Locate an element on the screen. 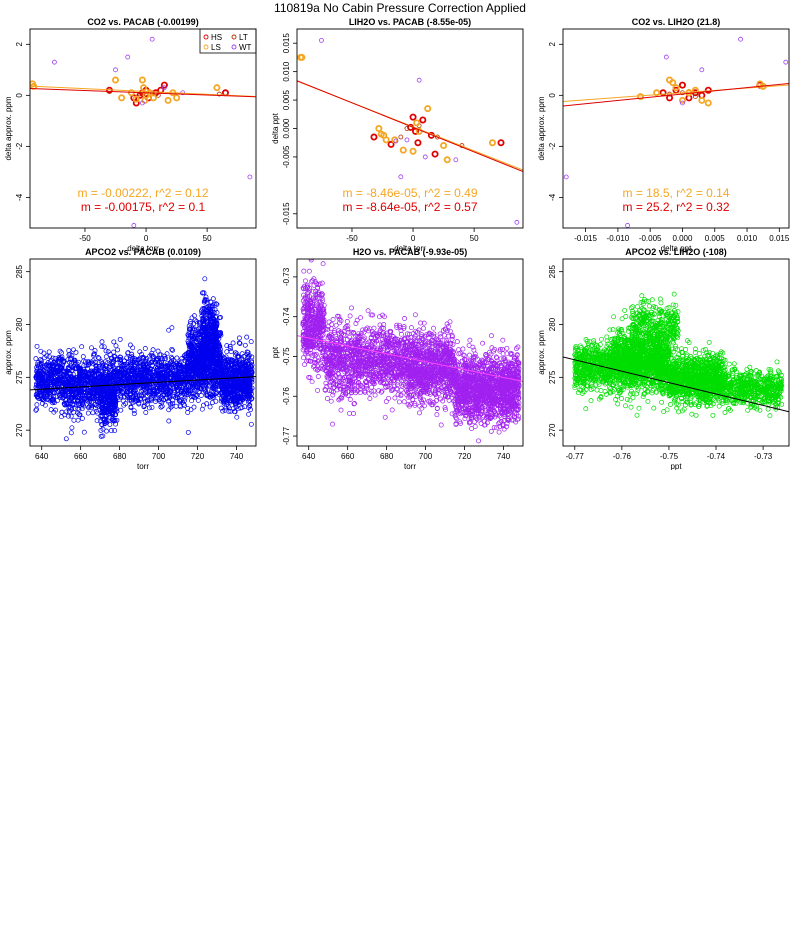  x-axis-label: delta ppt is located at coordinates (676, 248).